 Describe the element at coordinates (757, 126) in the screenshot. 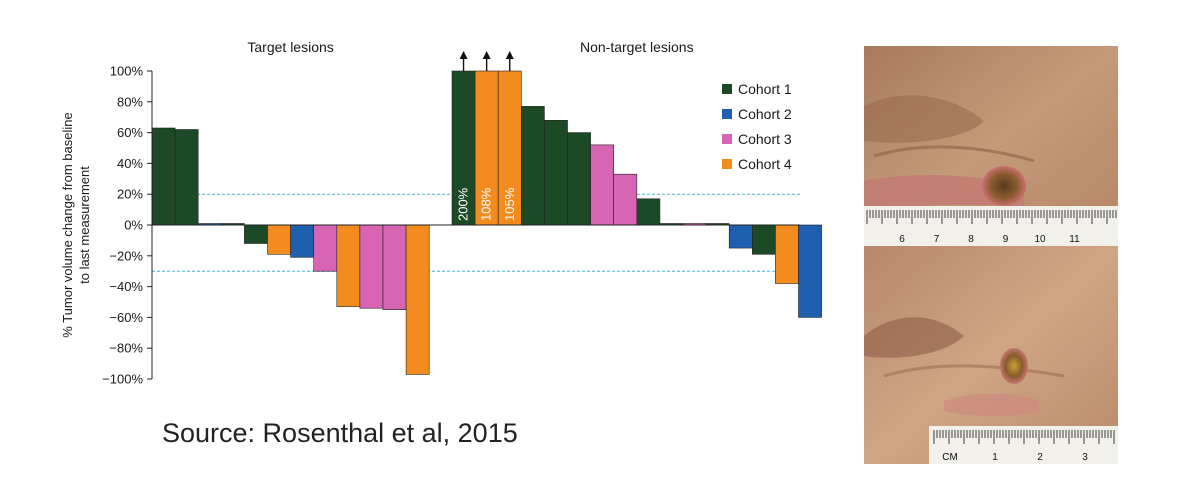

I see `legend: Cohort 1 Cohort 2 Cohort 3 Cohort 4` at that location.